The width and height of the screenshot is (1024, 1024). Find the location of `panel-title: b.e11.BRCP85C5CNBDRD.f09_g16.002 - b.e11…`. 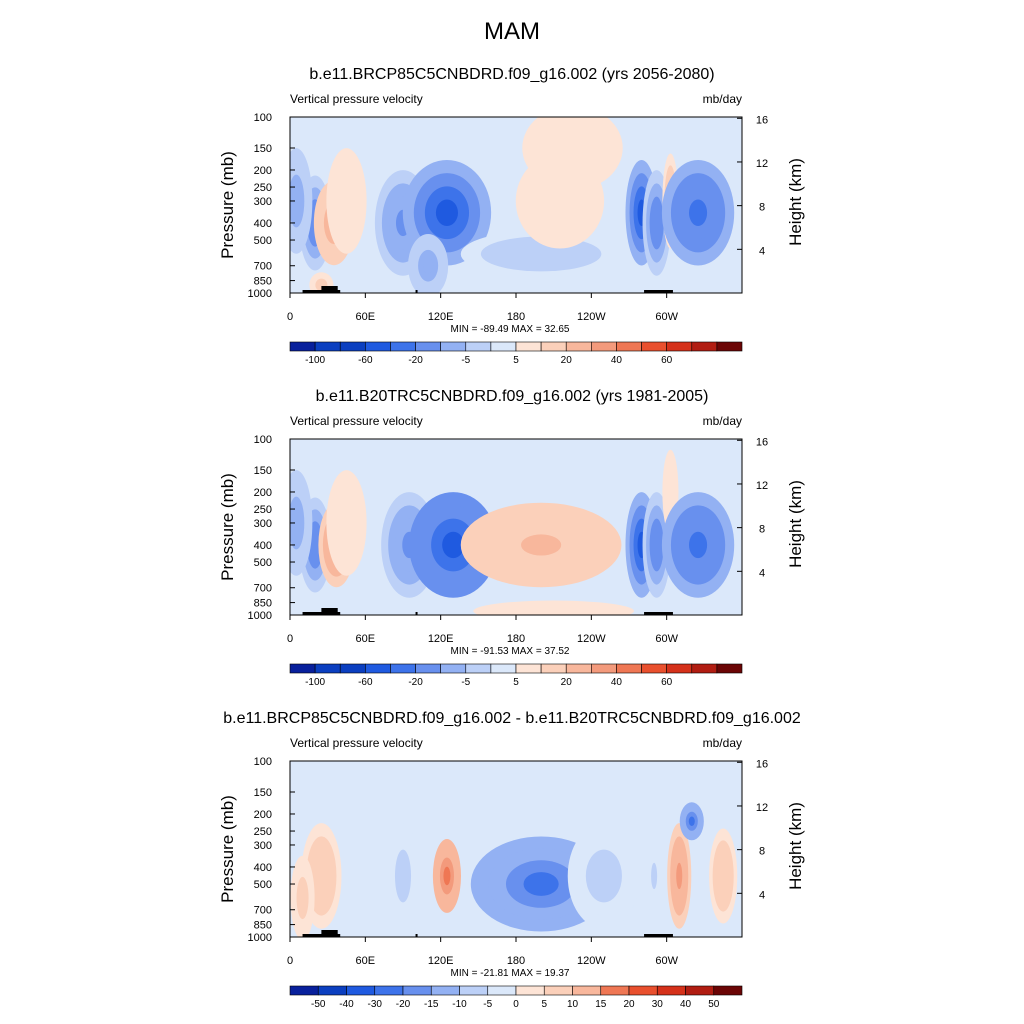

panel-title: b.e11.BRCP85C5CNBDRD.f09_g16.002 - b.e11… is located at coordinates (512, 718).